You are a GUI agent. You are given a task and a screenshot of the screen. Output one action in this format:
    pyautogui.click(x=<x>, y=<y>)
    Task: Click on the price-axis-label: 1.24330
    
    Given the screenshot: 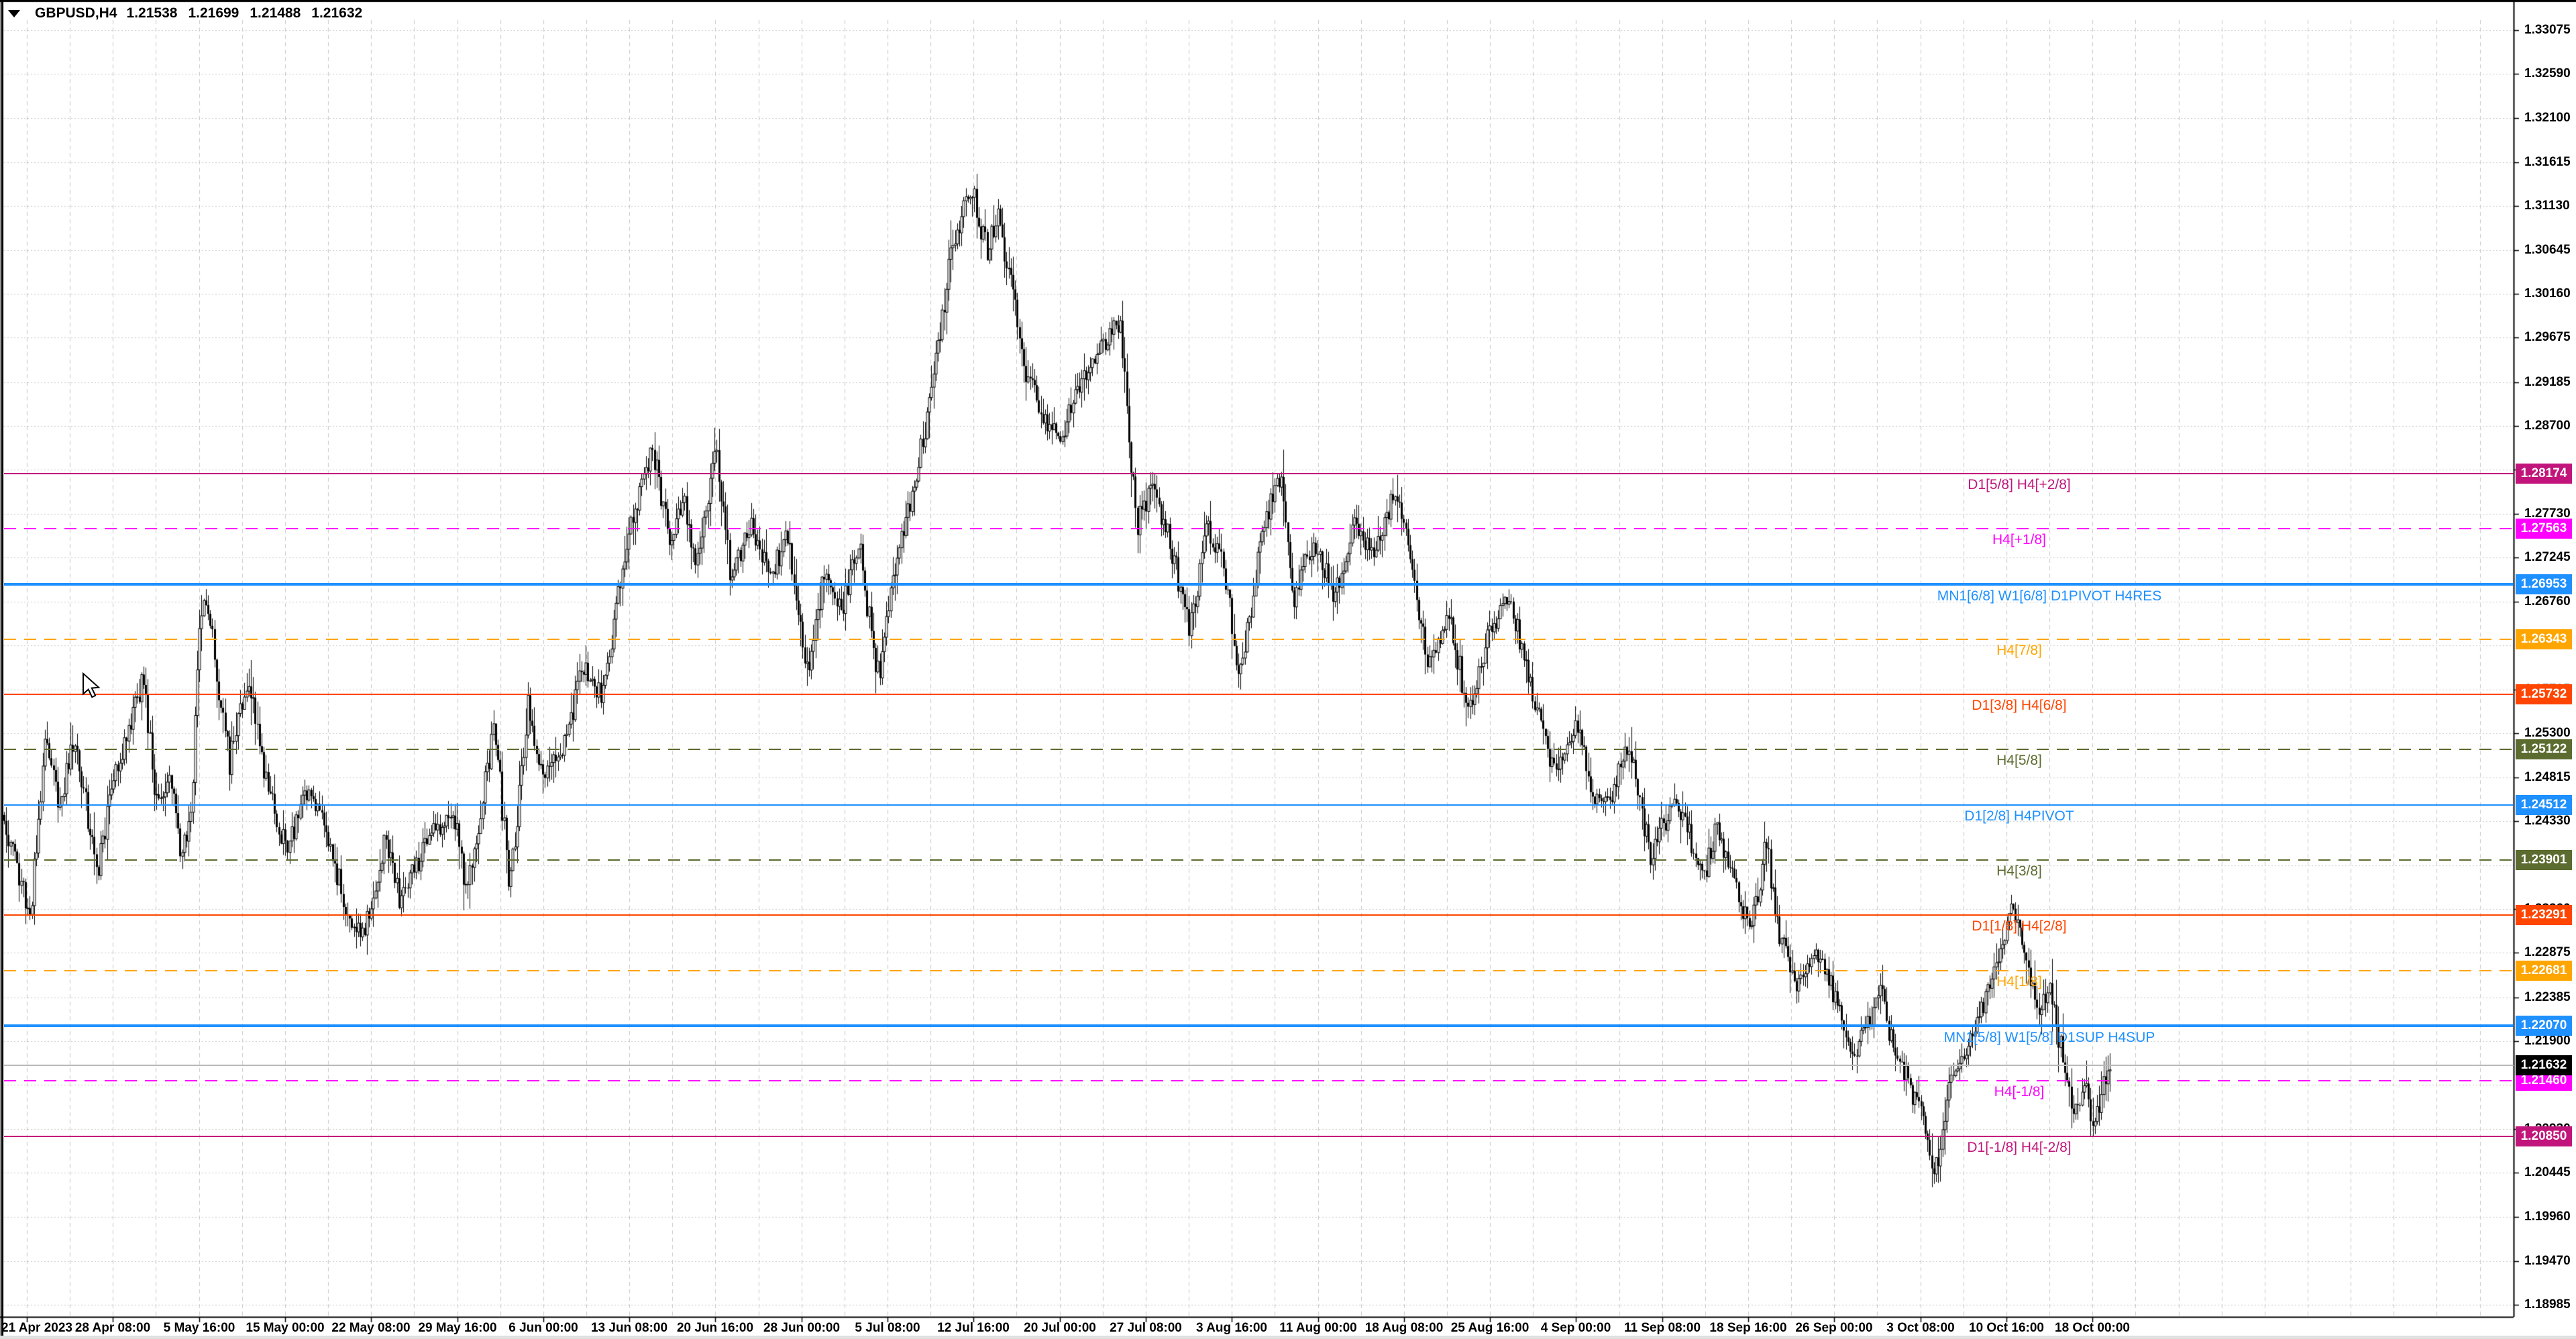 What is the action you would take?
    pyautogui.click(x=2547, y=821)
    